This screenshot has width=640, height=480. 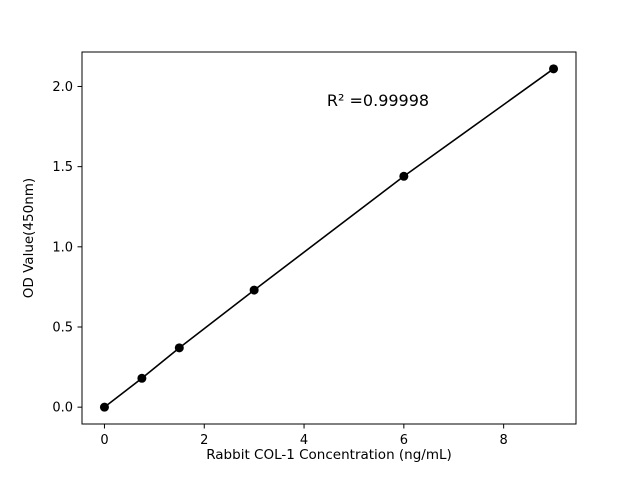 What do you see at coordinates (104, 440) in the screenshot?
I see `x-tick-label: 0` at bounding box center [104, 440].